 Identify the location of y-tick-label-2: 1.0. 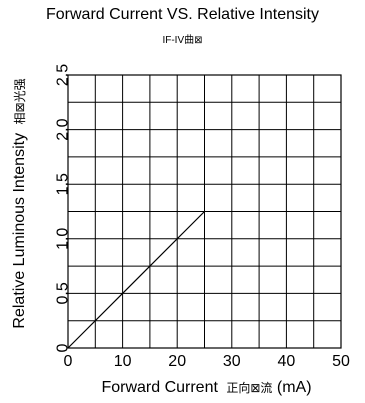
(63, 239).